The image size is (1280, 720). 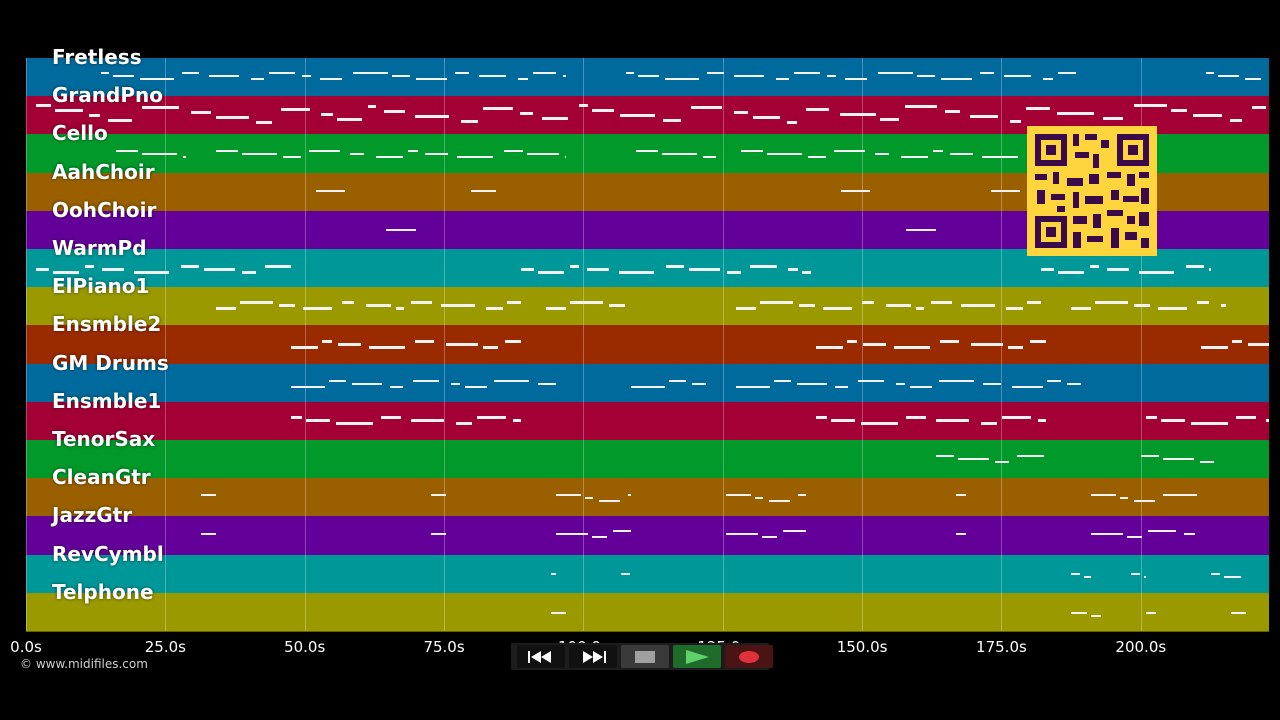 What do you see at coordinates (444, 647) in the screenshot?
I see `time-tick-label: 75.0s` at bounding box center [444, 647].